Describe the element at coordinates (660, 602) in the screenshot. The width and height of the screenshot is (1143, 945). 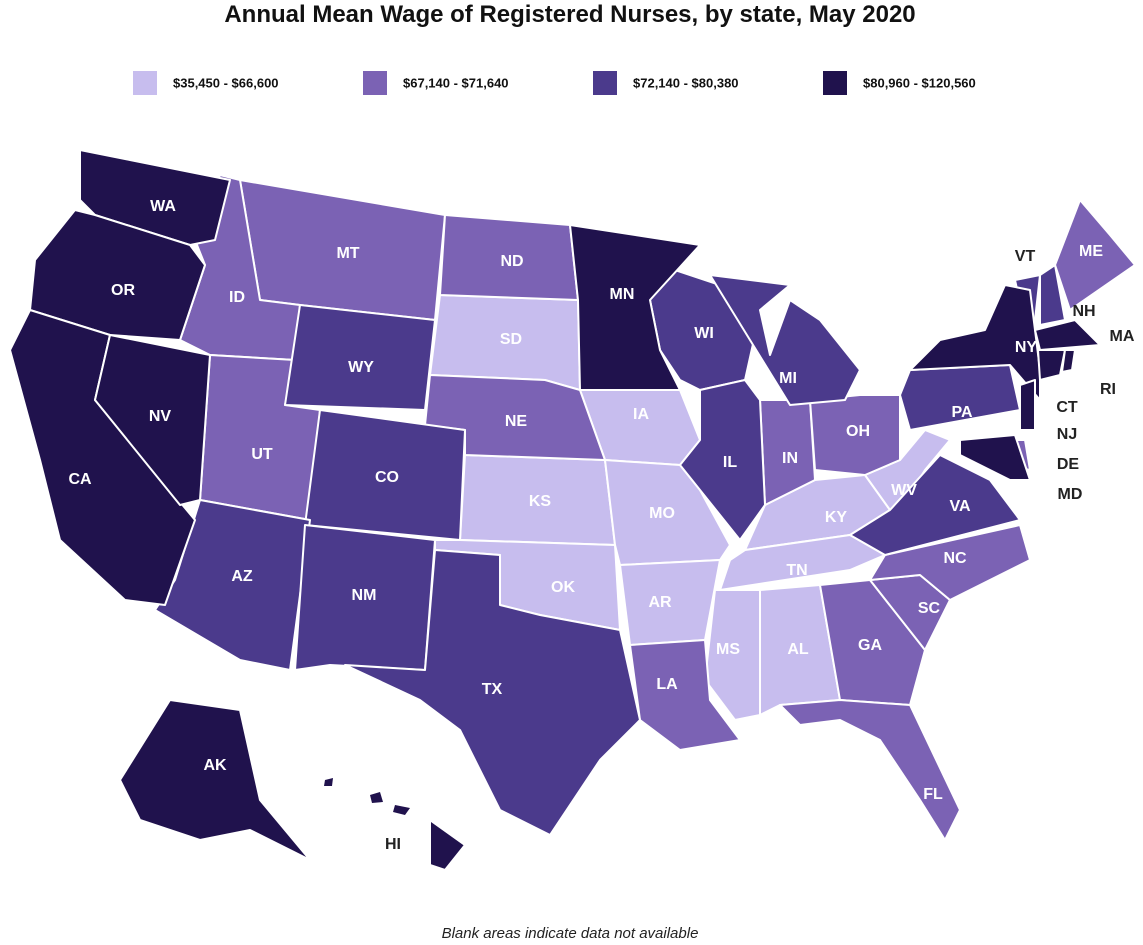
I see `state-label: AR` at that location.